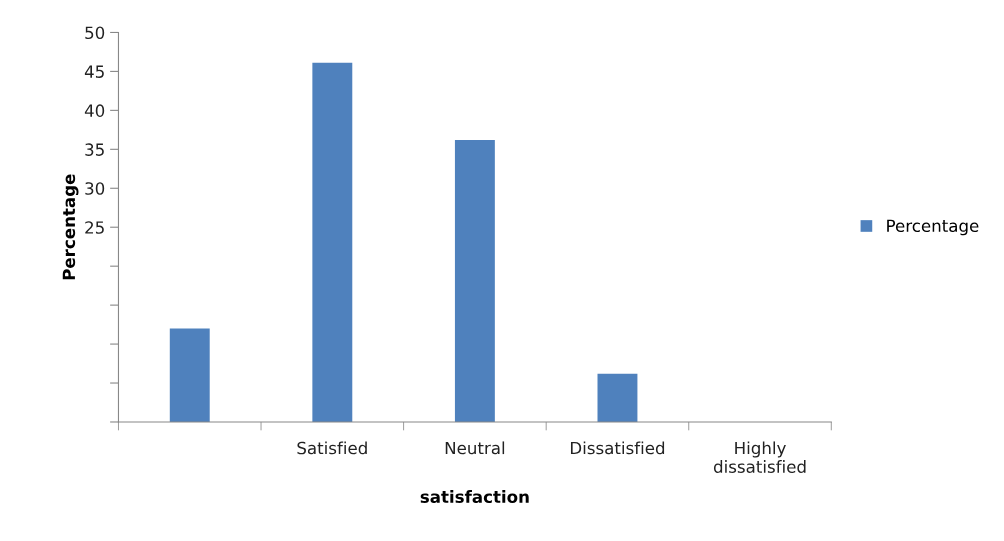  Describe the element at coordinates (94, 110) in the screenshot. I see `y-tick-label: 40` at that location.